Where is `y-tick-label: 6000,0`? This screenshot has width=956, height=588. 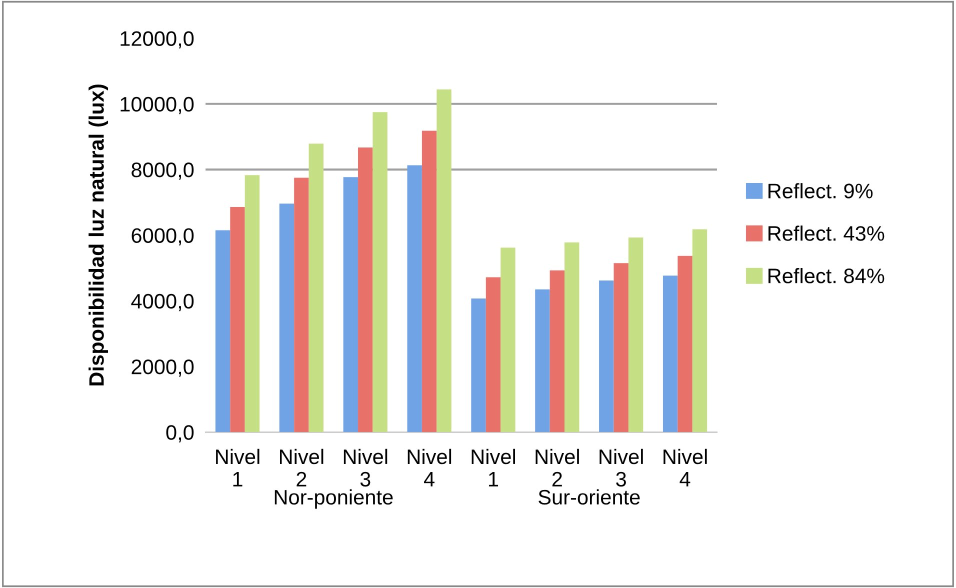
y-tick-label: 6000,0 is located at coordinates (163, 237).